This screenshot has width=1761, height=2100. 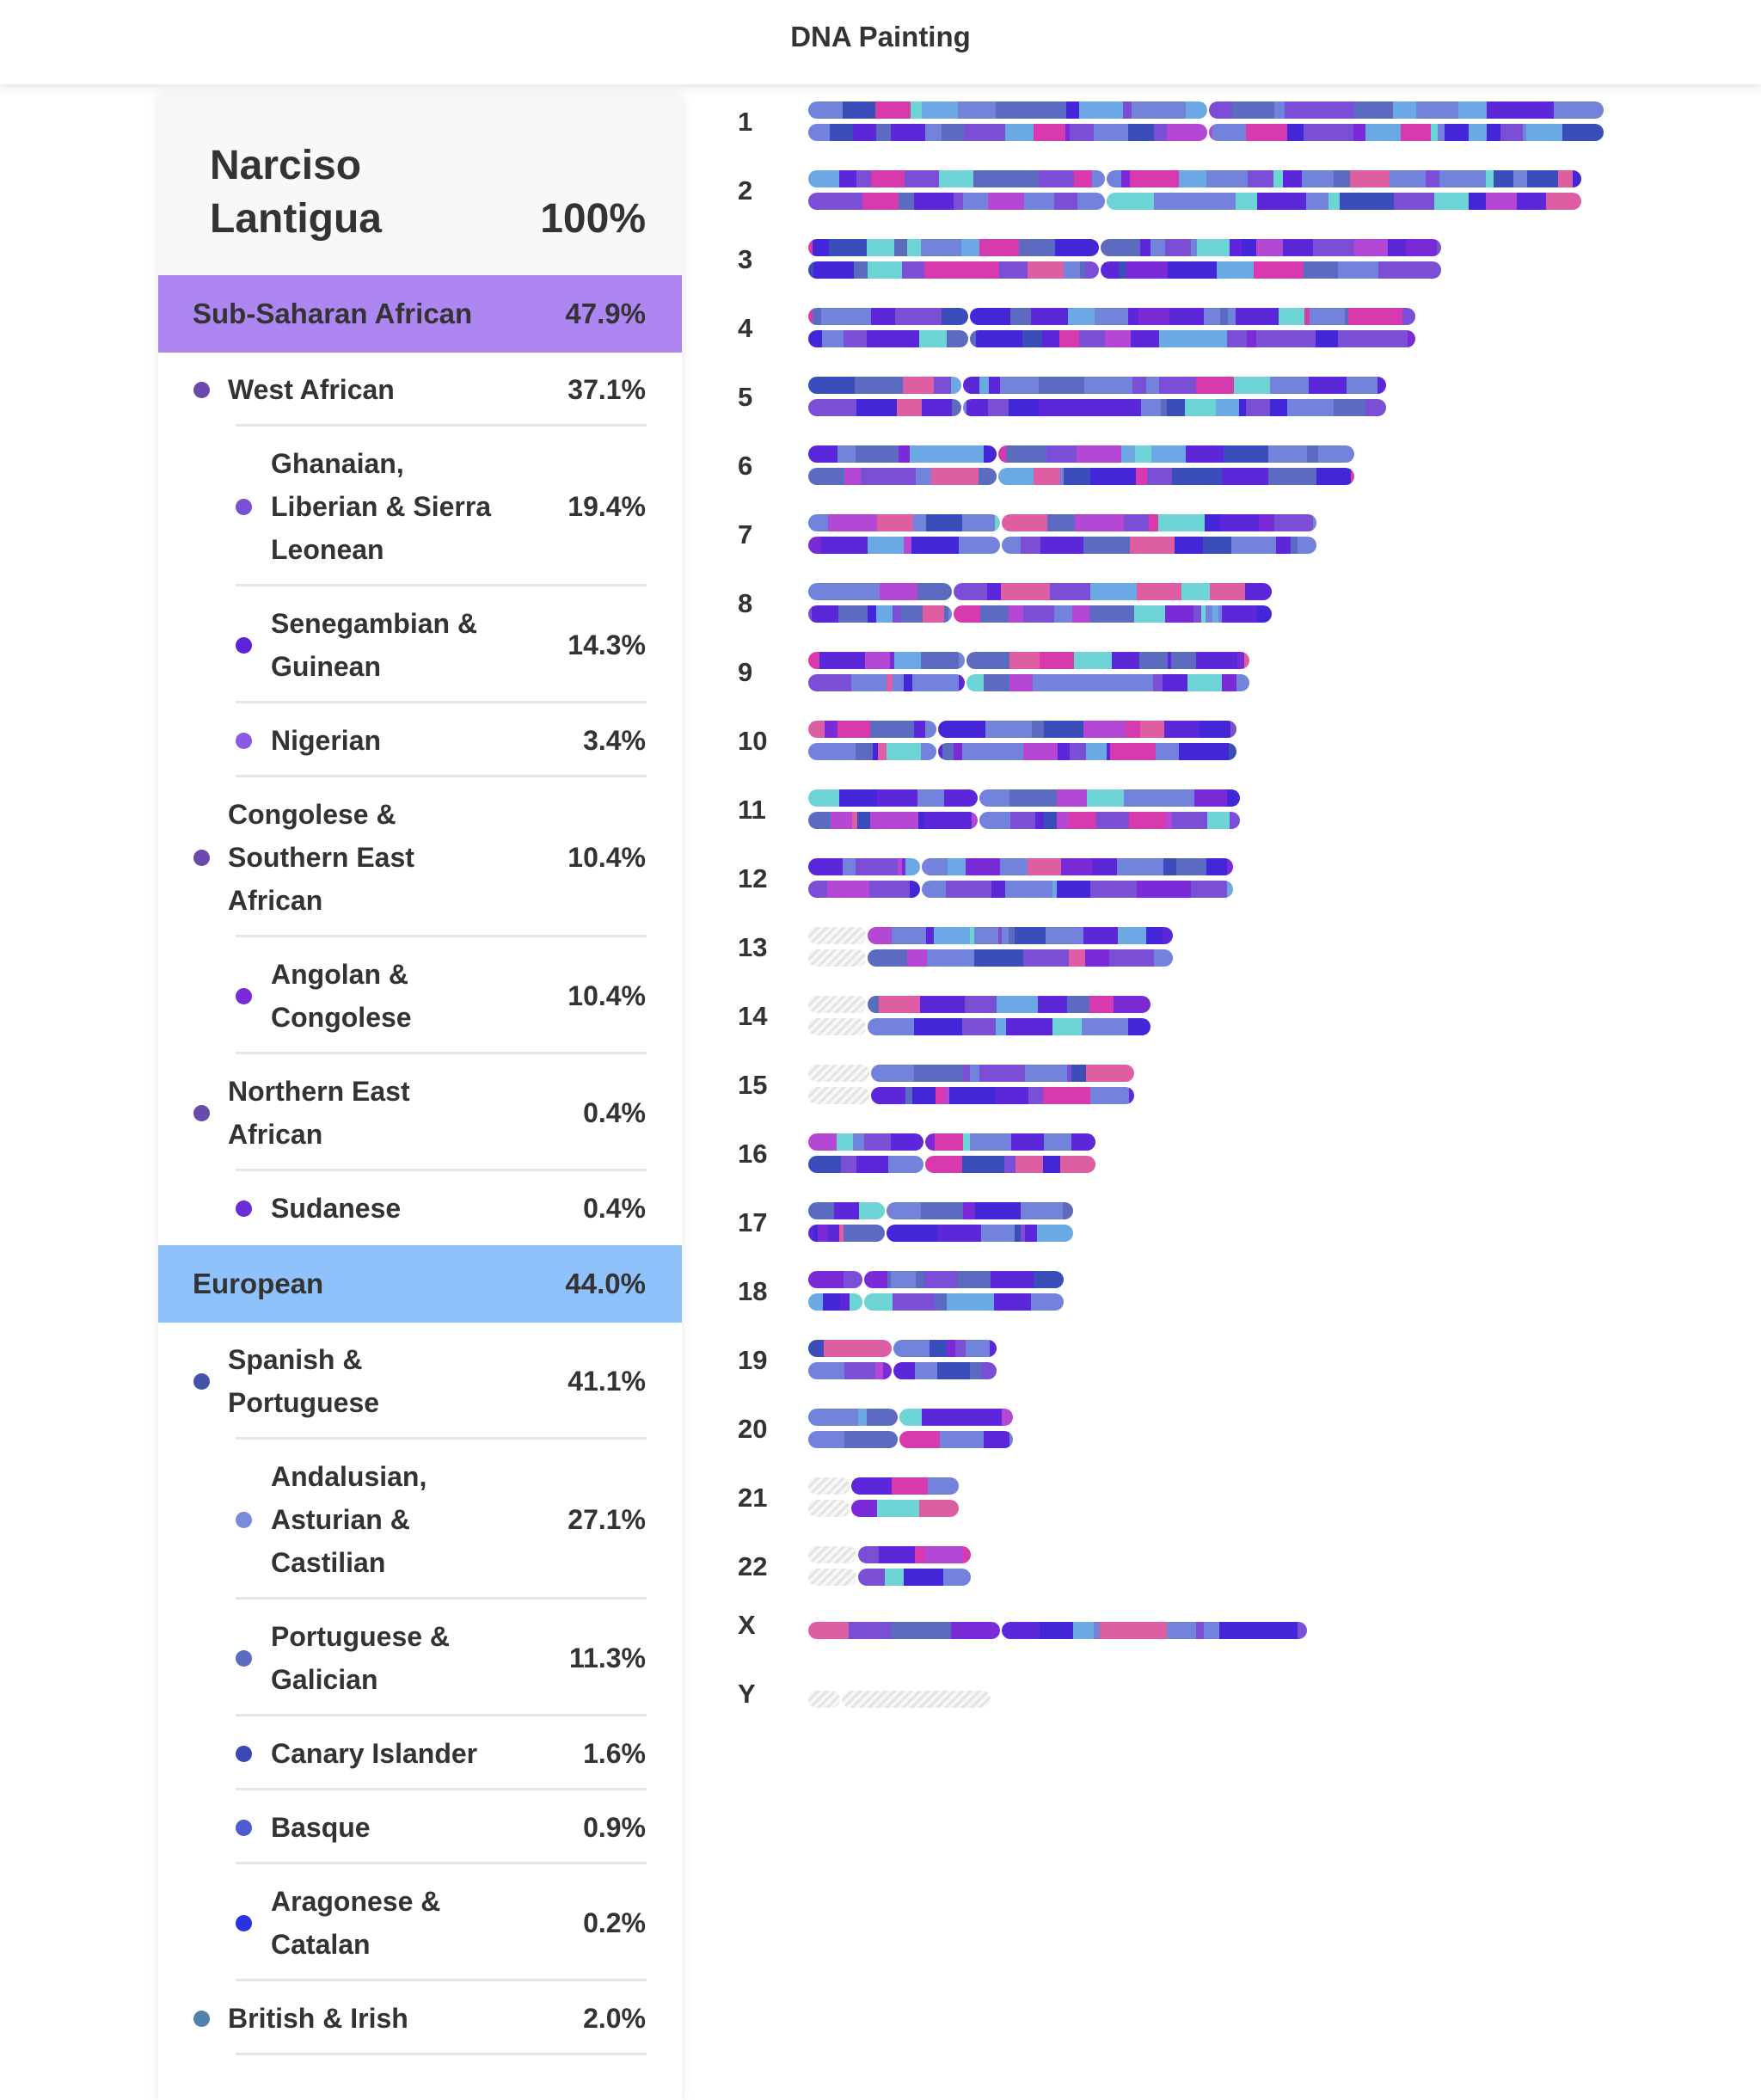 I want to click on ancestry-row: Portuguese & Galician 11.3%, so click(x=420, y=1658).